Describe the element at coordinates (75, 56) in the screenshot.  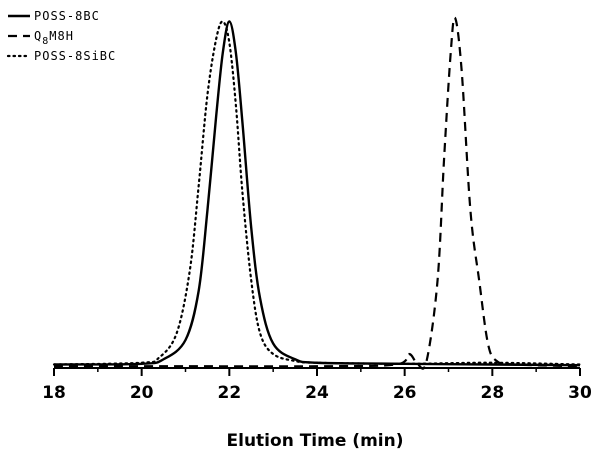
I see `legend-label: POSS-8SiBC` at that location.